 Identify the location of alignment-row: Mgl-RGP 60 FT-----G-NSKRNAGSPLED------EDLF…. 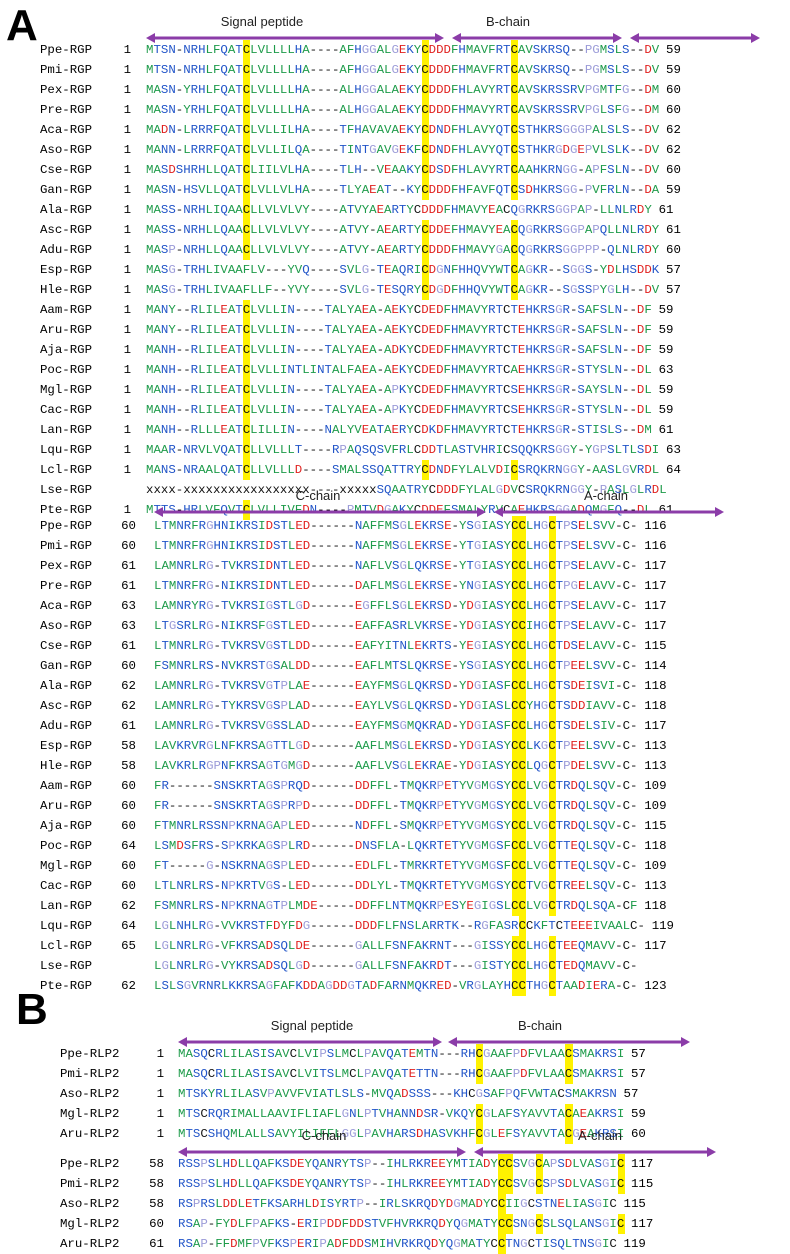
(395, 866).